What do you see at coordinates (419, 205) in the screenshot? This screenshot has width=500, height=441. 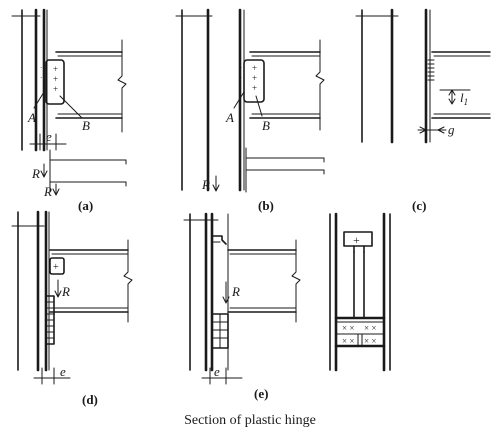 I see `panel-label-c: (c)` at bounding box center [419, 205].